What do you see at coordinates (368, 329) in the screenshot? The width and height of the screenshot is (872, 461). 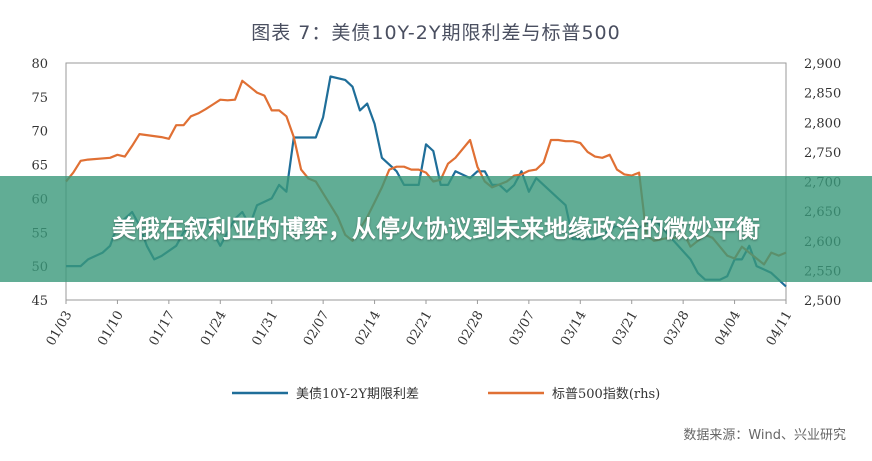 I see `x-tick-label: 02/14` at bounding box center [368, 329].